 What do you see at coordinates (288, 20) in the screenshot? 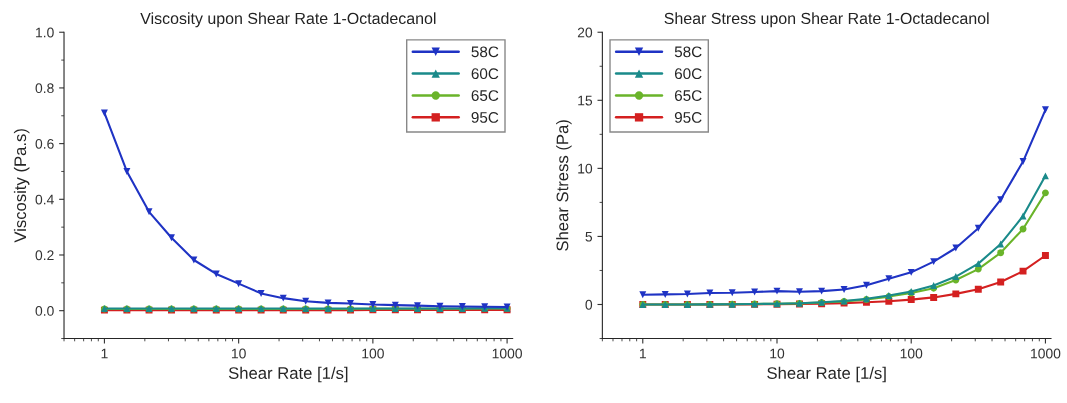
I see `chart-title: Viscosity upon Shear Rate 1-Octadecanol` at bounding box center [288, 20].